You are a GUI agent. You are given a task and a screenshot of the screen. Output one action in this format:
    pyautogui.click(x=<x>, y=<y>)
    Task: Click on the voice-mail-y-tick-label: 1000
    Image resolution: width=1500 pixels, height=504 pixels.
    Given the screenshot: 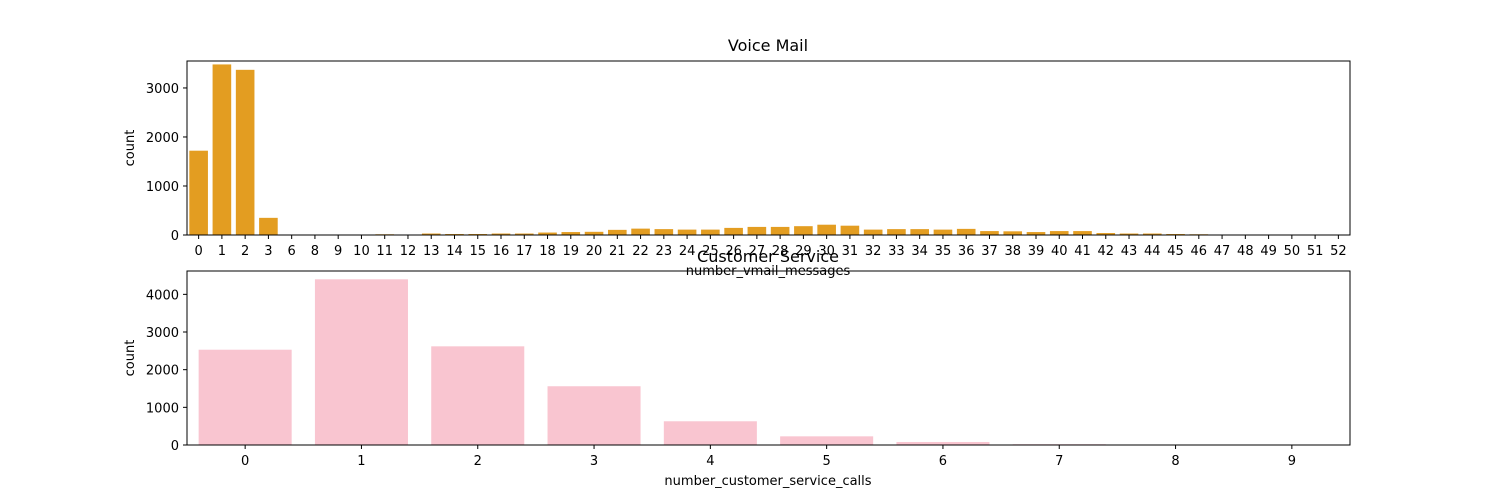 What is the action you would take?
    pyautogui.click(x=162, y=187)
    